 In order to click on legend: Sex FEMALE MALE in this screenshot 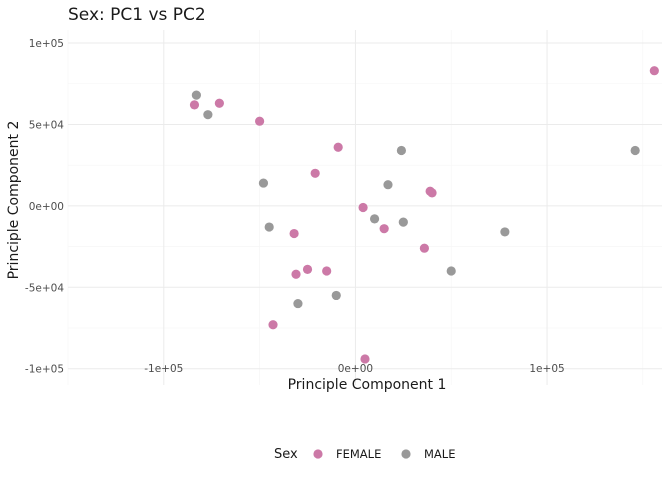, I will do `click(364, 454)`.